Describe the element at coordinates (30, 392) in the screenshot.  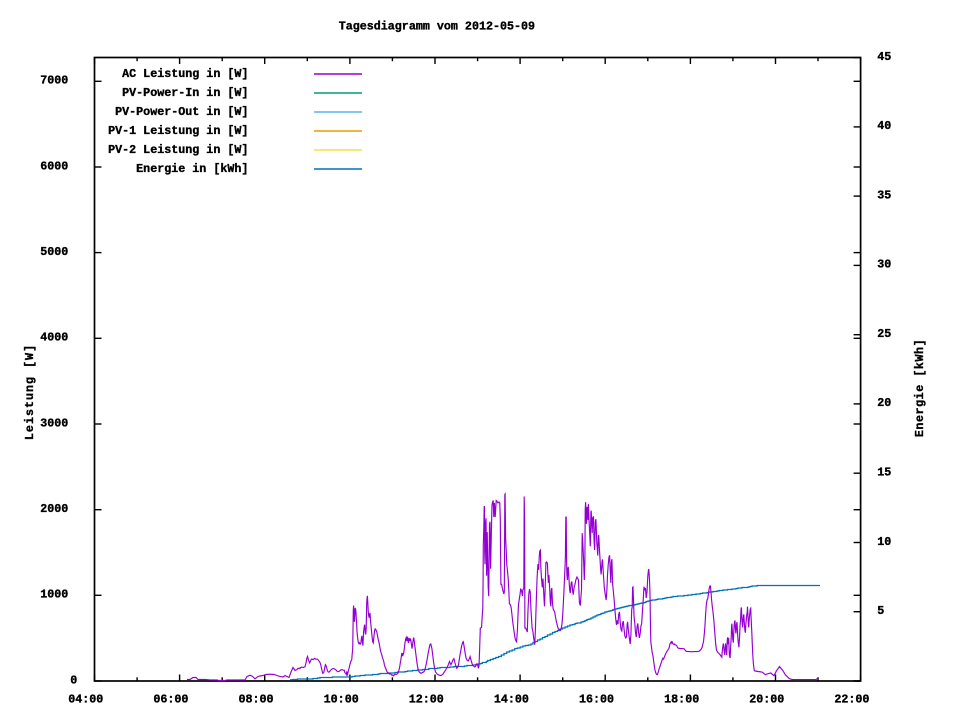
I see `svg-text: Leistung [W]` at that location.